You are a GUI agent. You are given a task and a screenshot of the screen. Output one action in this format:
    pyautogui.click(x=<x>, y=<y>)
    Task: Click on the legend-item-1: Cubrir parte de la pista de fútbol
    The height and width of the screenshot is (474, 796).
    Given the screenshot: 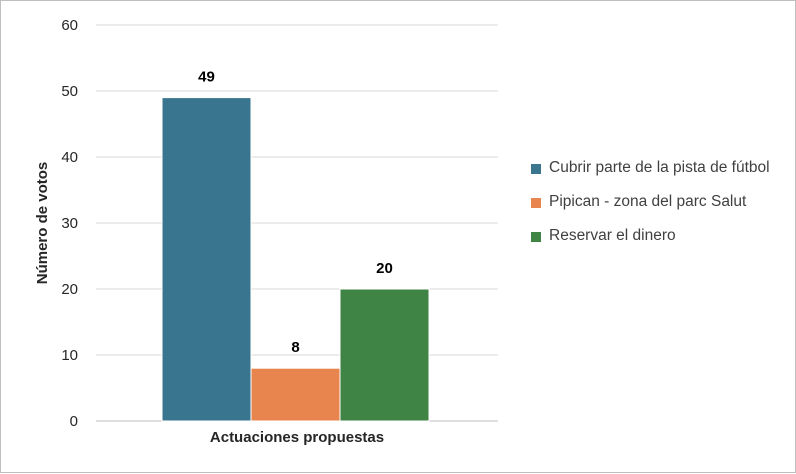 What is the action you would take?
    pyautogui.click(x=658, y=168)
    